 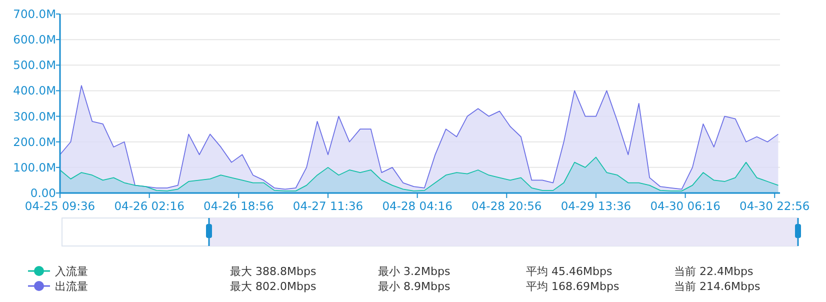 I want to click on y-tick-label: 300.0M, so click(x=34, y=116).